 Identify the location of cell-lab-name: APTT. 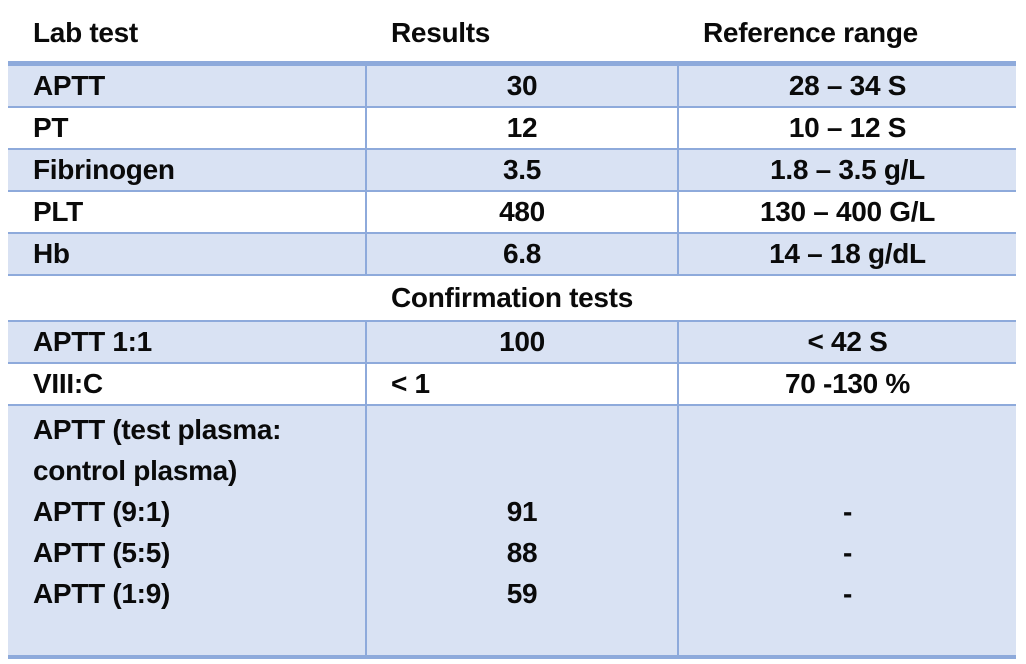
(187, 85).